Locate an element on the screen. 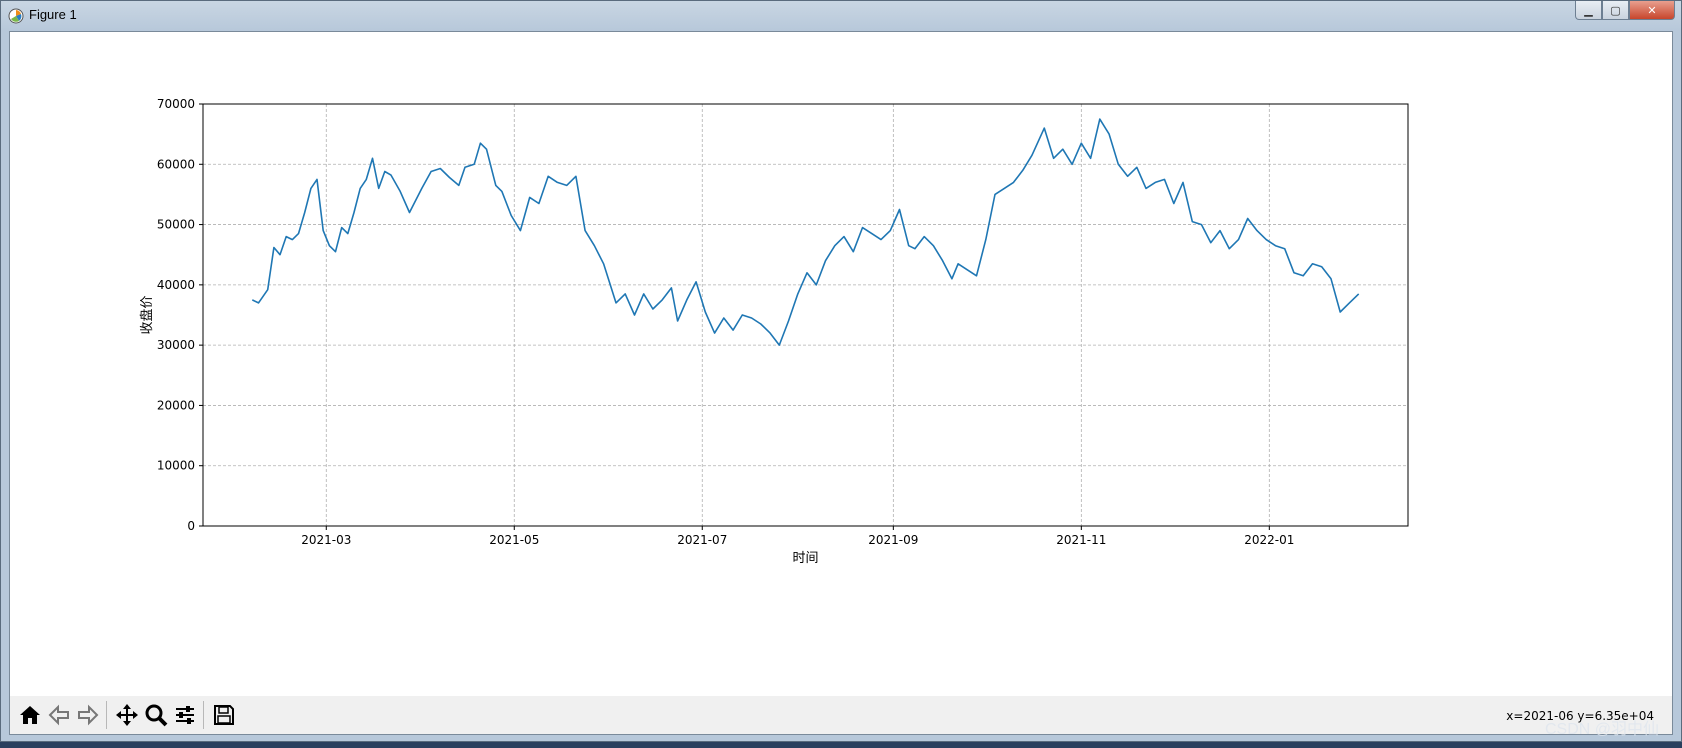 The width and height of the screenshot is (1682, 748). forward-arrow-icon is located at coordinates (88, 715).